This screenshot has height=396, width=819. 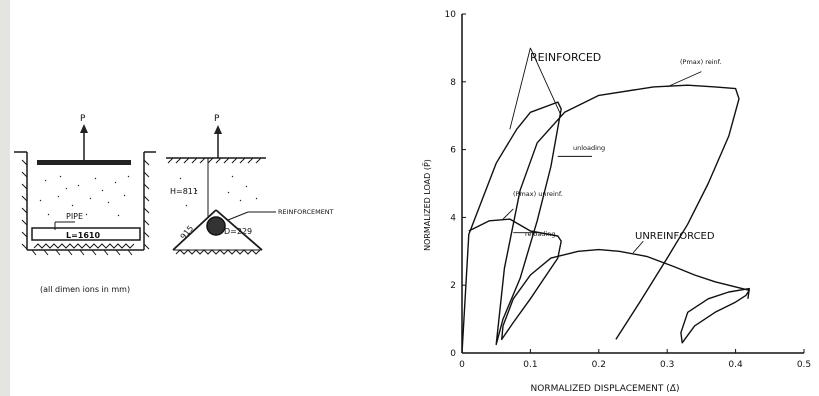 I want to click on x-tick-label: 0, so click(x=462, y=365).